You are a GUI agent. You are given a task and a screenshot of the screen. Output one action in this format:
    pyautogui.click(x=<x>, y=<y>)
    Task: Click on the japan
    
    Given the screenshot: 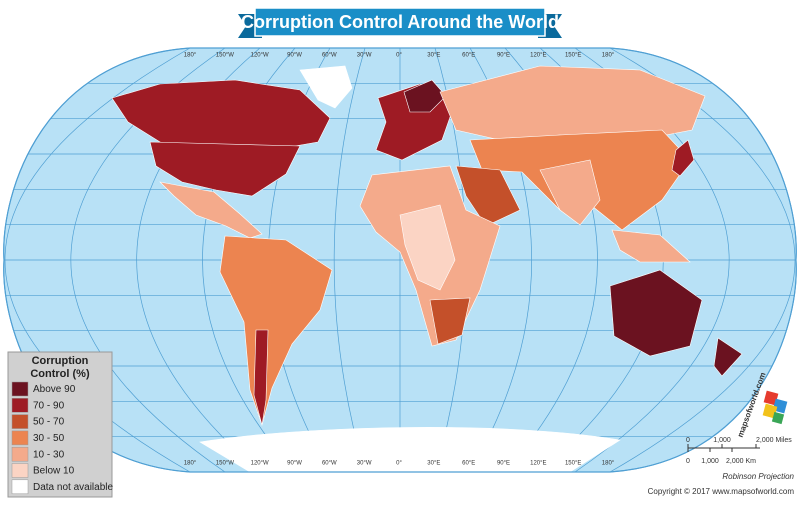 What is the action you would take?
    pyautogui.click(x=683, y=158)
    